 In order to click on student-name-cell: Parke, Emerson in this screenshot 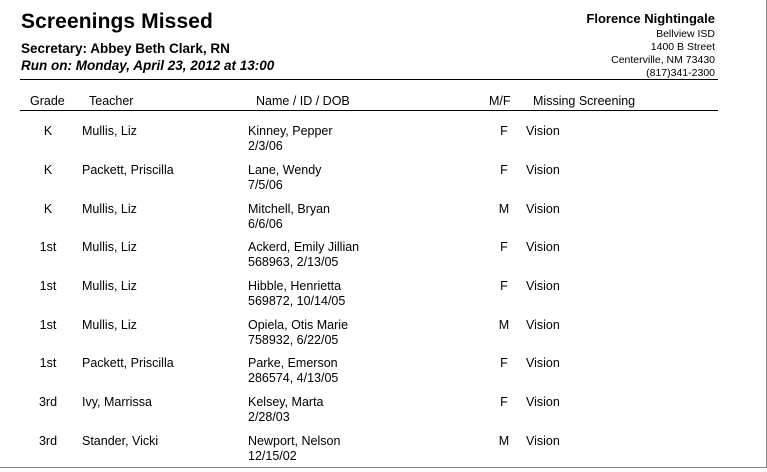, I will do `click(293, 363)`.